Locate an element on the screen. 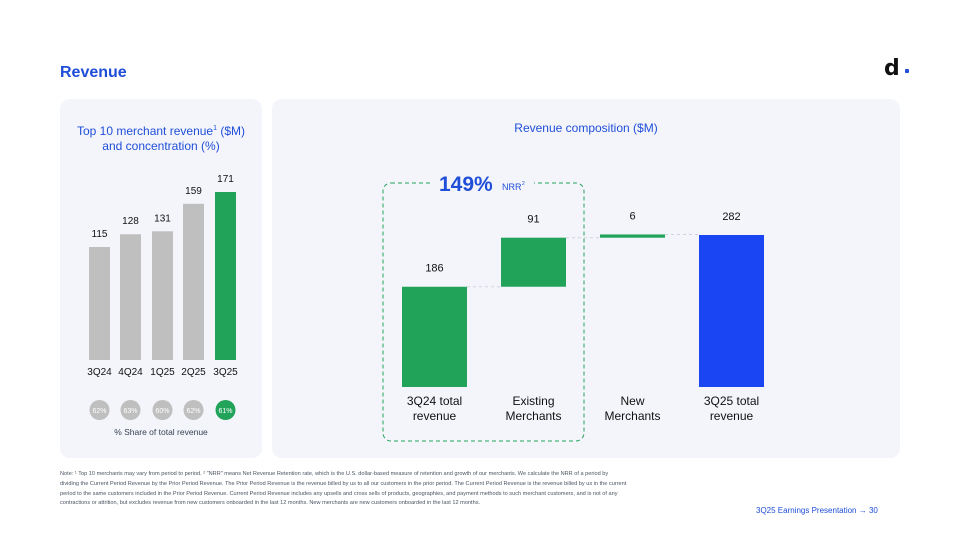 This screenshot has height=540, width=960. left-title-main: Top 10 merchant revenue is located at coordinates (145, 131).